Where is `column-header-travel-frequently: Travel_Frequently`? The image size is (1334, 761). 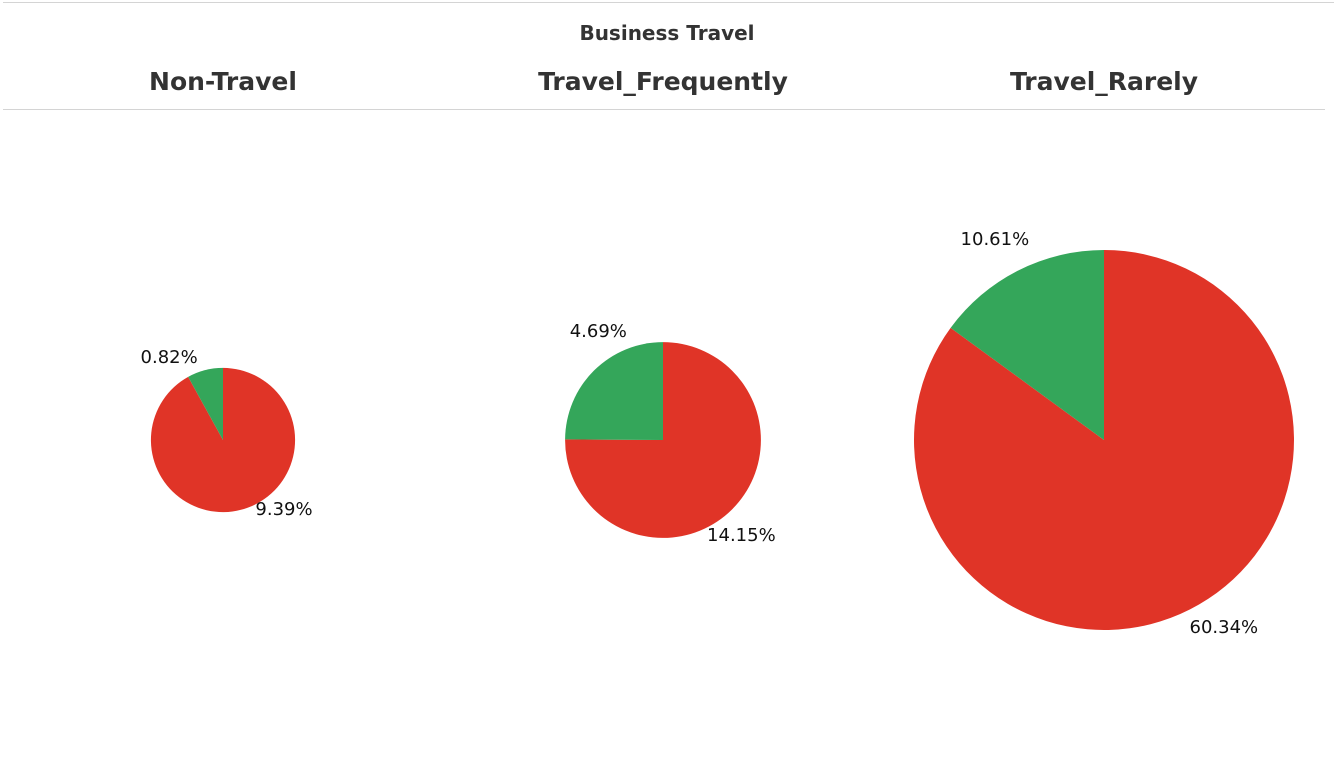 column-header-travel-frequently: Travel_Frequently is located at coordinates (663, 81).